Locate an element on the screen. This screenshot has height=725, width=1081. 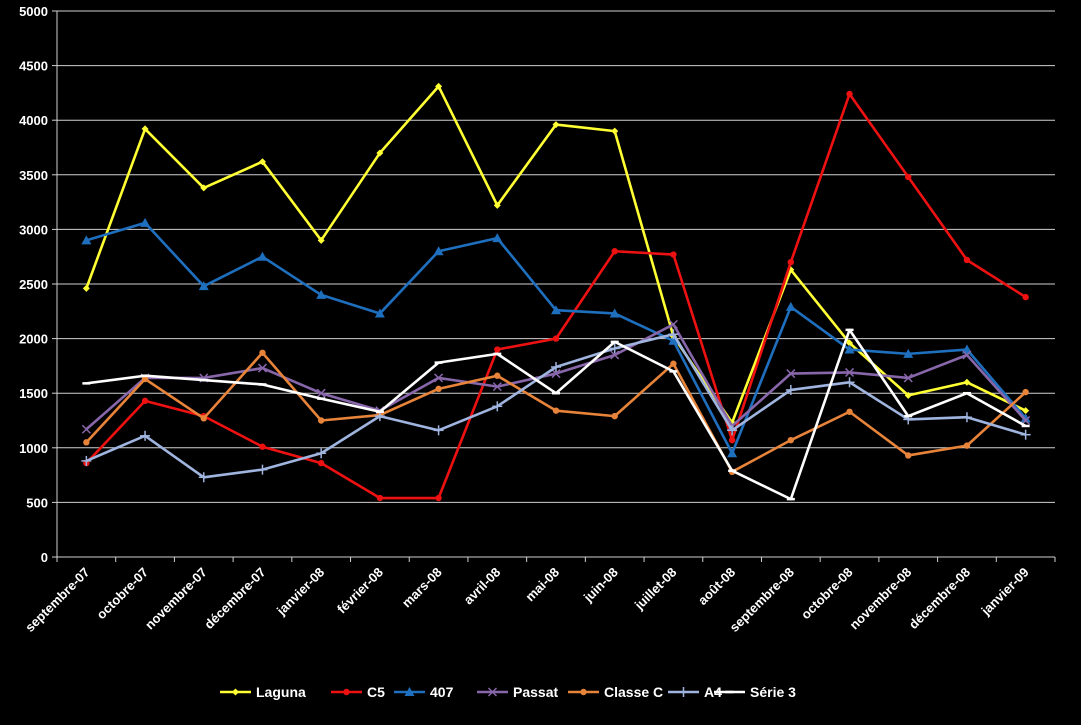
x-tick-label: janvier-08 is located at coordinates (300, 592).